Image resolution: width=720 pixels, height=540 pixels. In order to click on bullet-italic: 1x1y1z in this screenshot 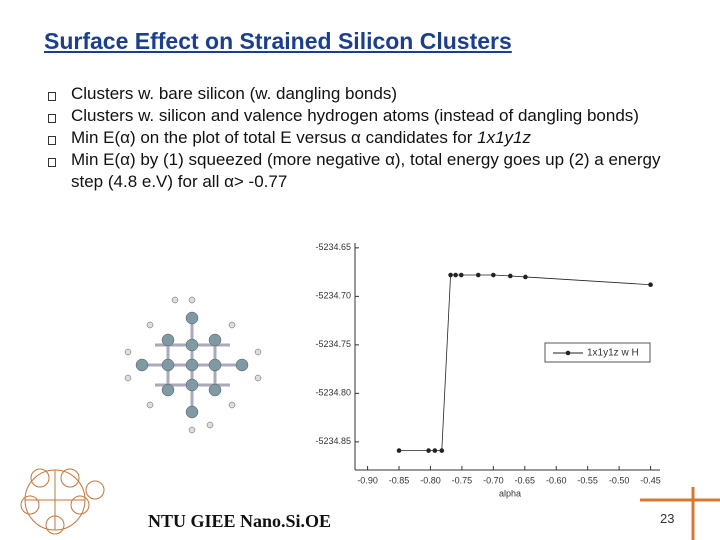, I will do `click(504, 137)`.